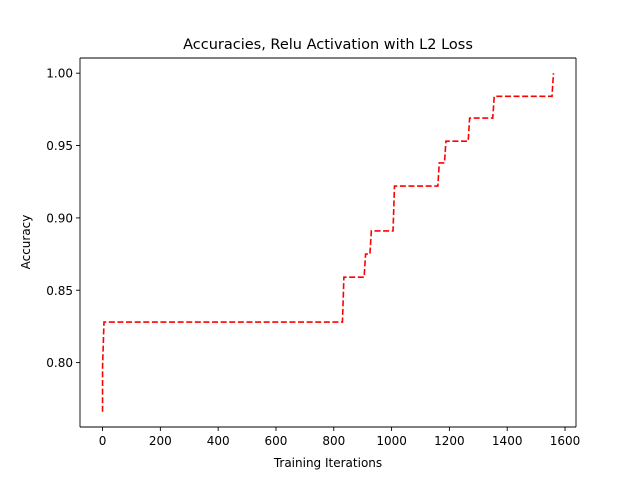 The width and height of the screenshot is (640, 485). What do you see at coordinates (565, 441) in the screenshot?
I see `x-tick-label: 1600` at bounding box center [565, 441].